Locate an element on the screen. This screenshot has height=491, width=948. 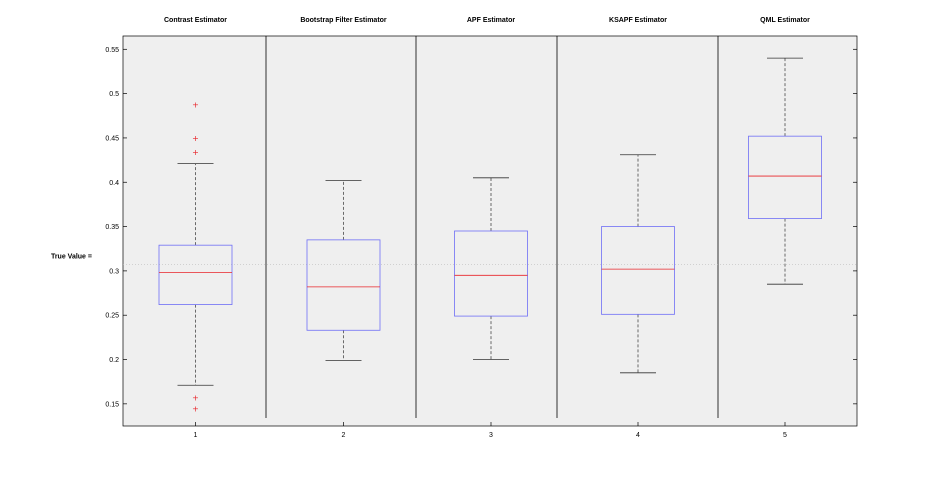
y-tick-label: 0.2 is located at coordinates (114, 360).